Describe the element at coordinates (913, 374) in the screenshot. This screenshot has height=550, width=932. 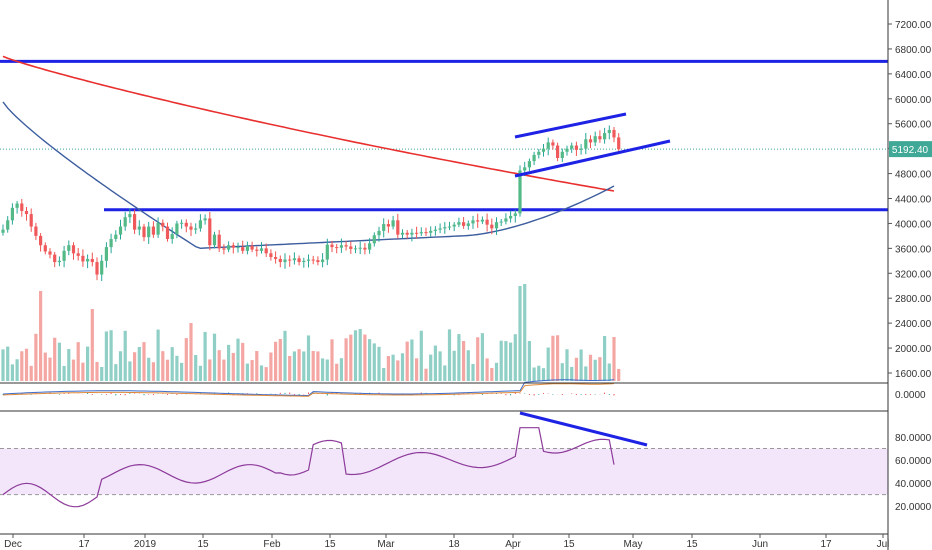
I see `y-tick-label: 1600.00` at that location.